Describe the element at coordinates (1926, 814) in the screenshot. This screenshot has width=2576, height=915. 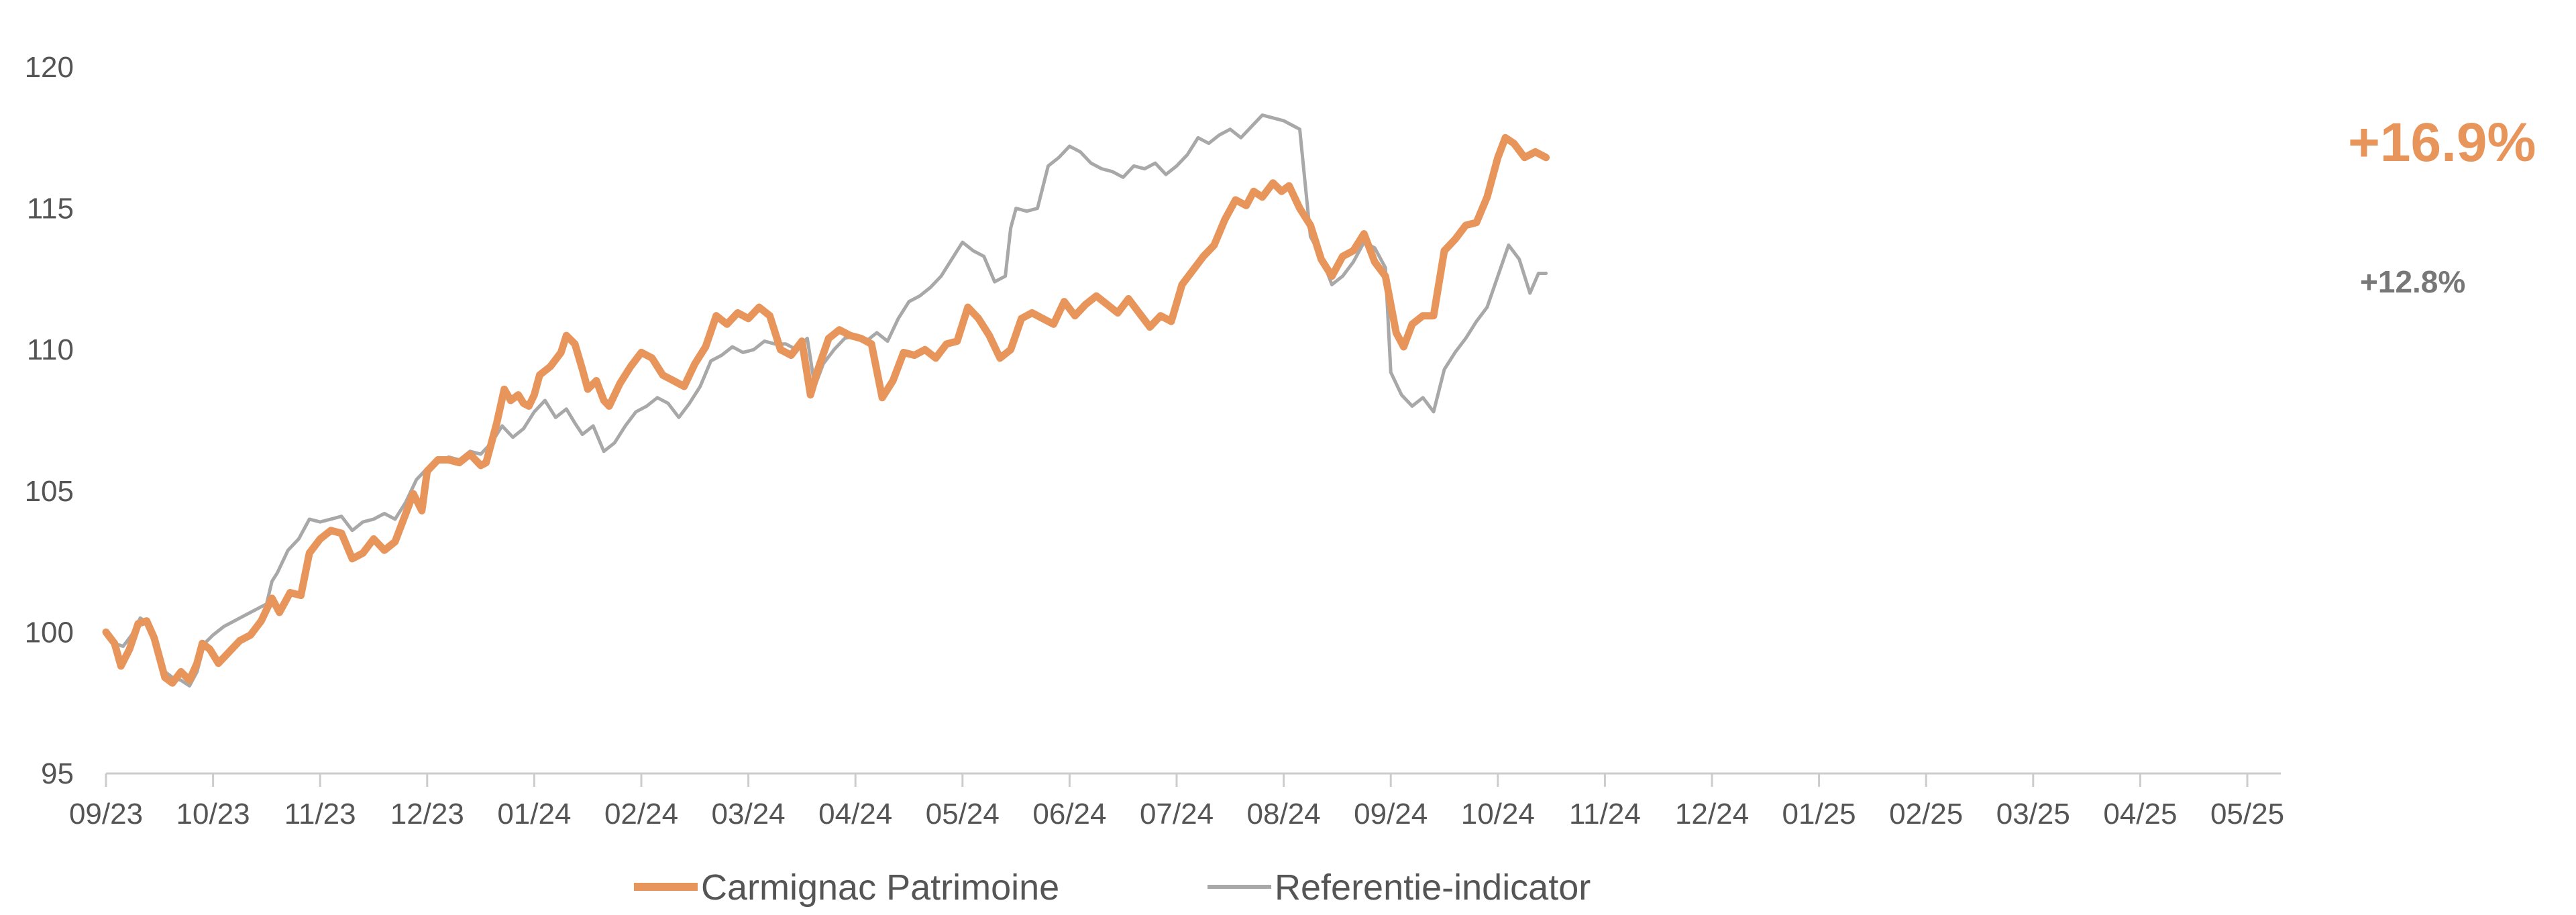
I see `x-tick-label: 02/25` at that location.